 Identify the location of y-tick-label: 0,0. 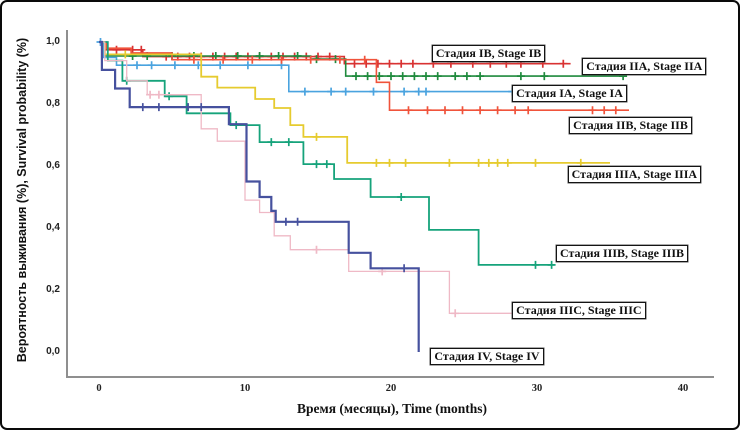
(53, 351).